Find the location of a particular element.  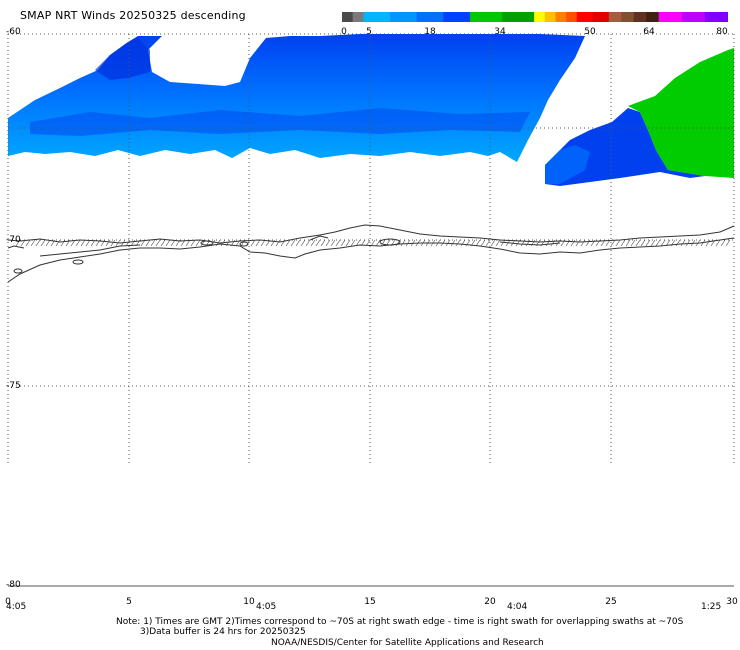

colorbar-swatches is located at coordinates (535, 17).